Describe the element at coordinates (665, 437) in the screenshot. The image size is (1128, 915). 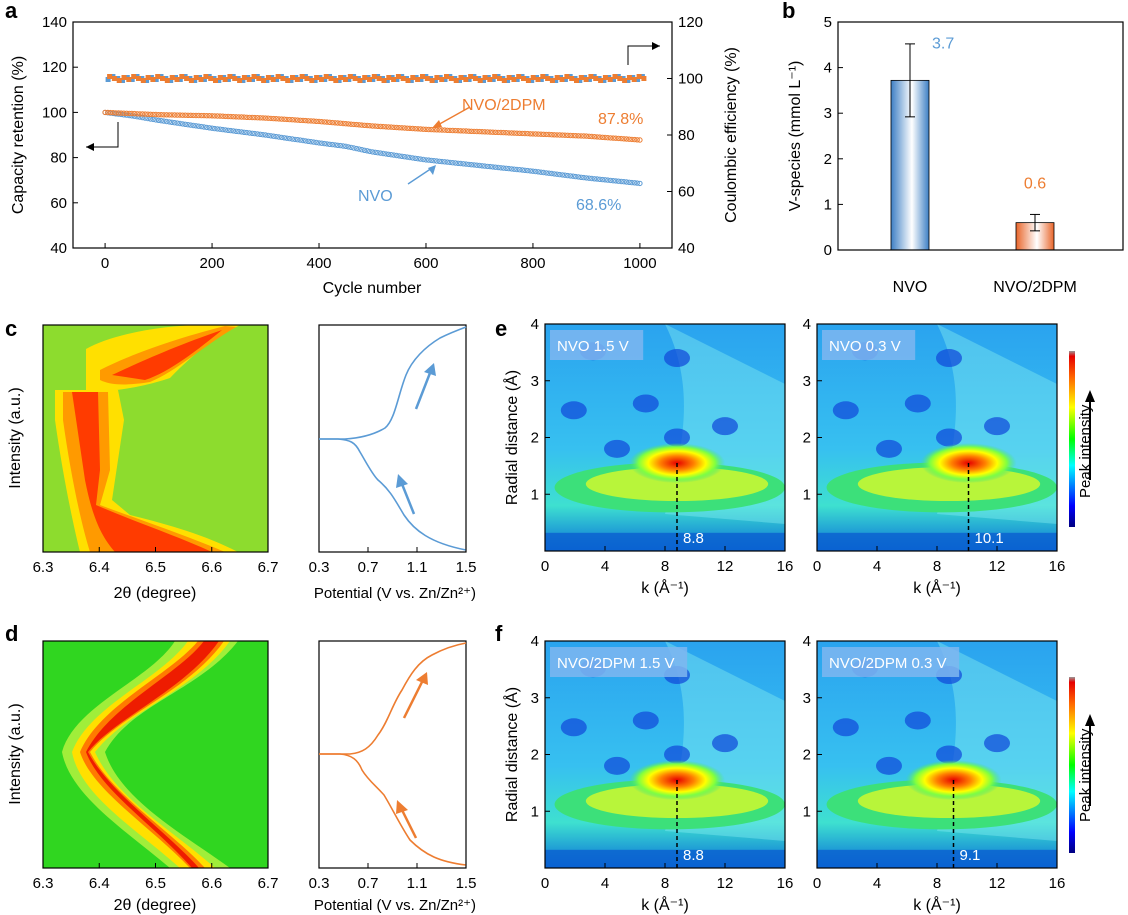
I see `map-body` at that location.